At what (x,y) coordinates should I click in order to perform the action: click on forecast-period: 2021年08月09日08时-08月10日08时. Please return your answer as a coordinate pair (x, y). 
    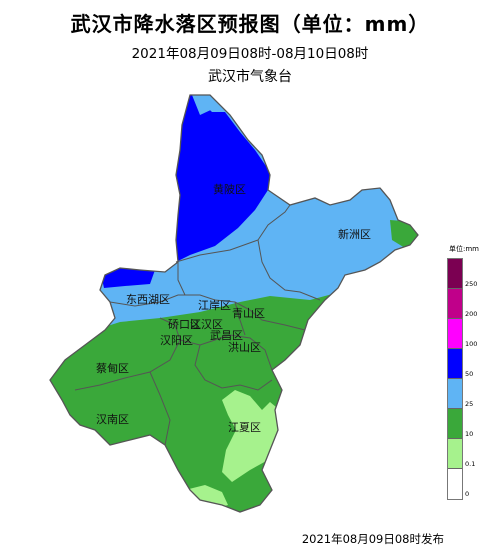
    Looking at the image, I should click on (250, 54).